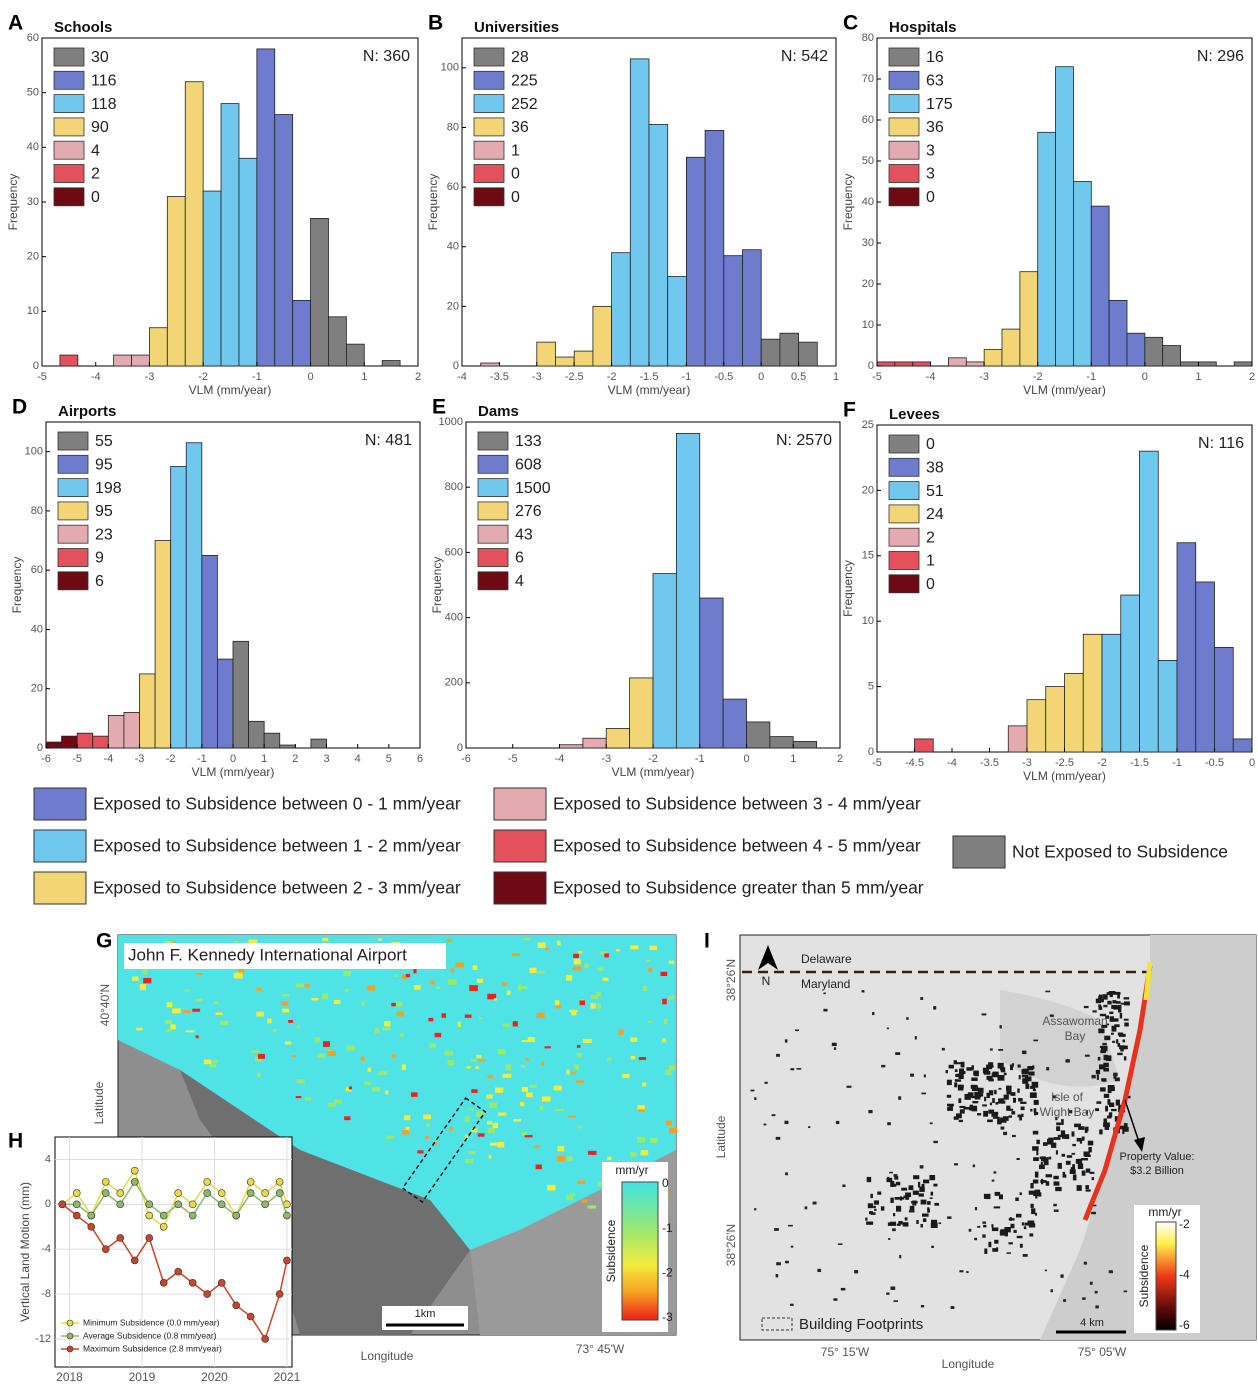  I want to click on legend-count: 225, so click(524, 81).